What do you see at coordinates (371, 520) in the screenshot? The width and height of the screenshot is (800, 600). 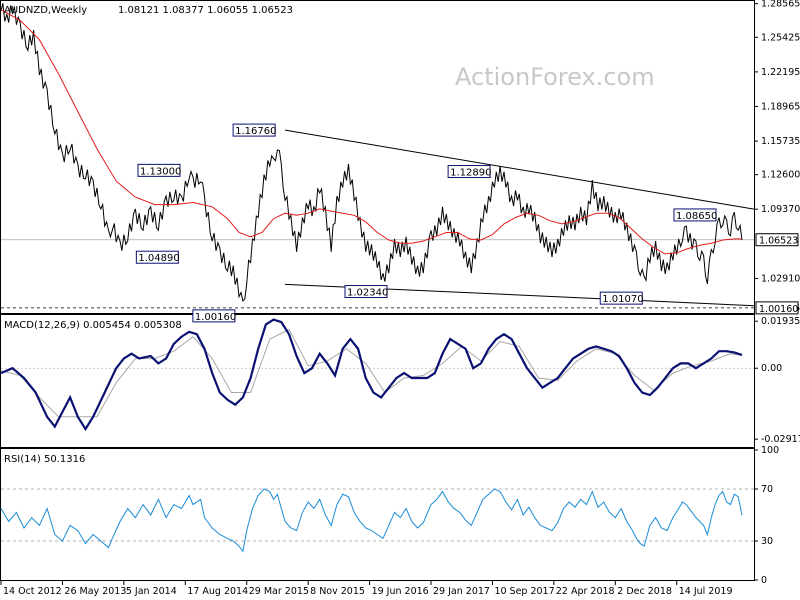 I see `rsi-line` at bounding box center [371, 520].